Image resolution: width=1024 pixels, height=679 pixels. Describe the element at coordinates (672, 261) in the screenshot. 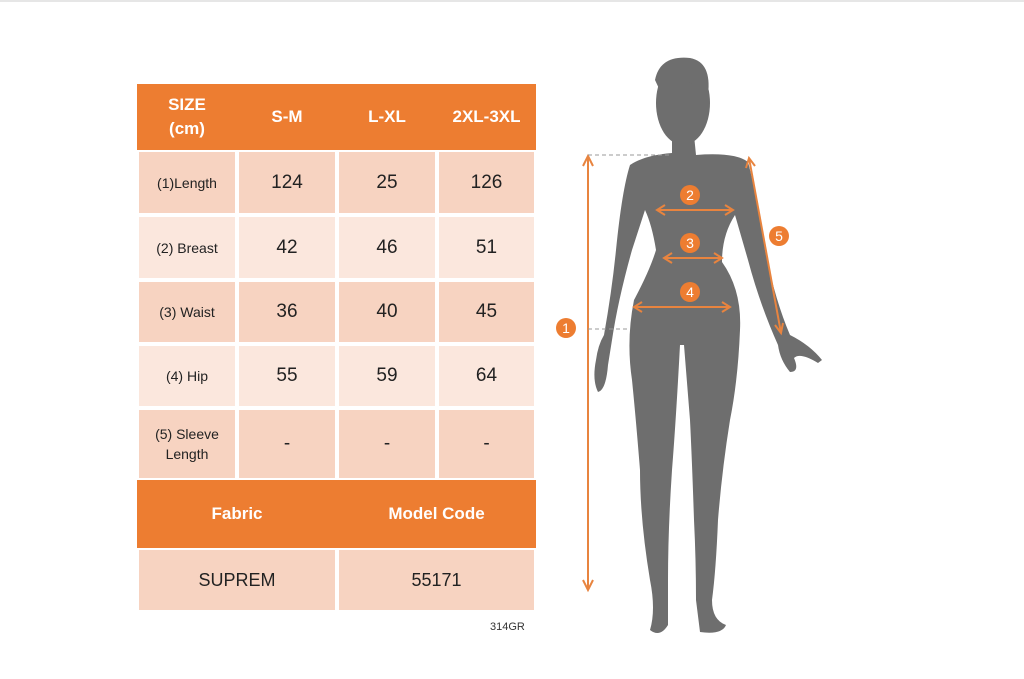

I see `measurement-markers: 1 2 3 4 5` at that location.